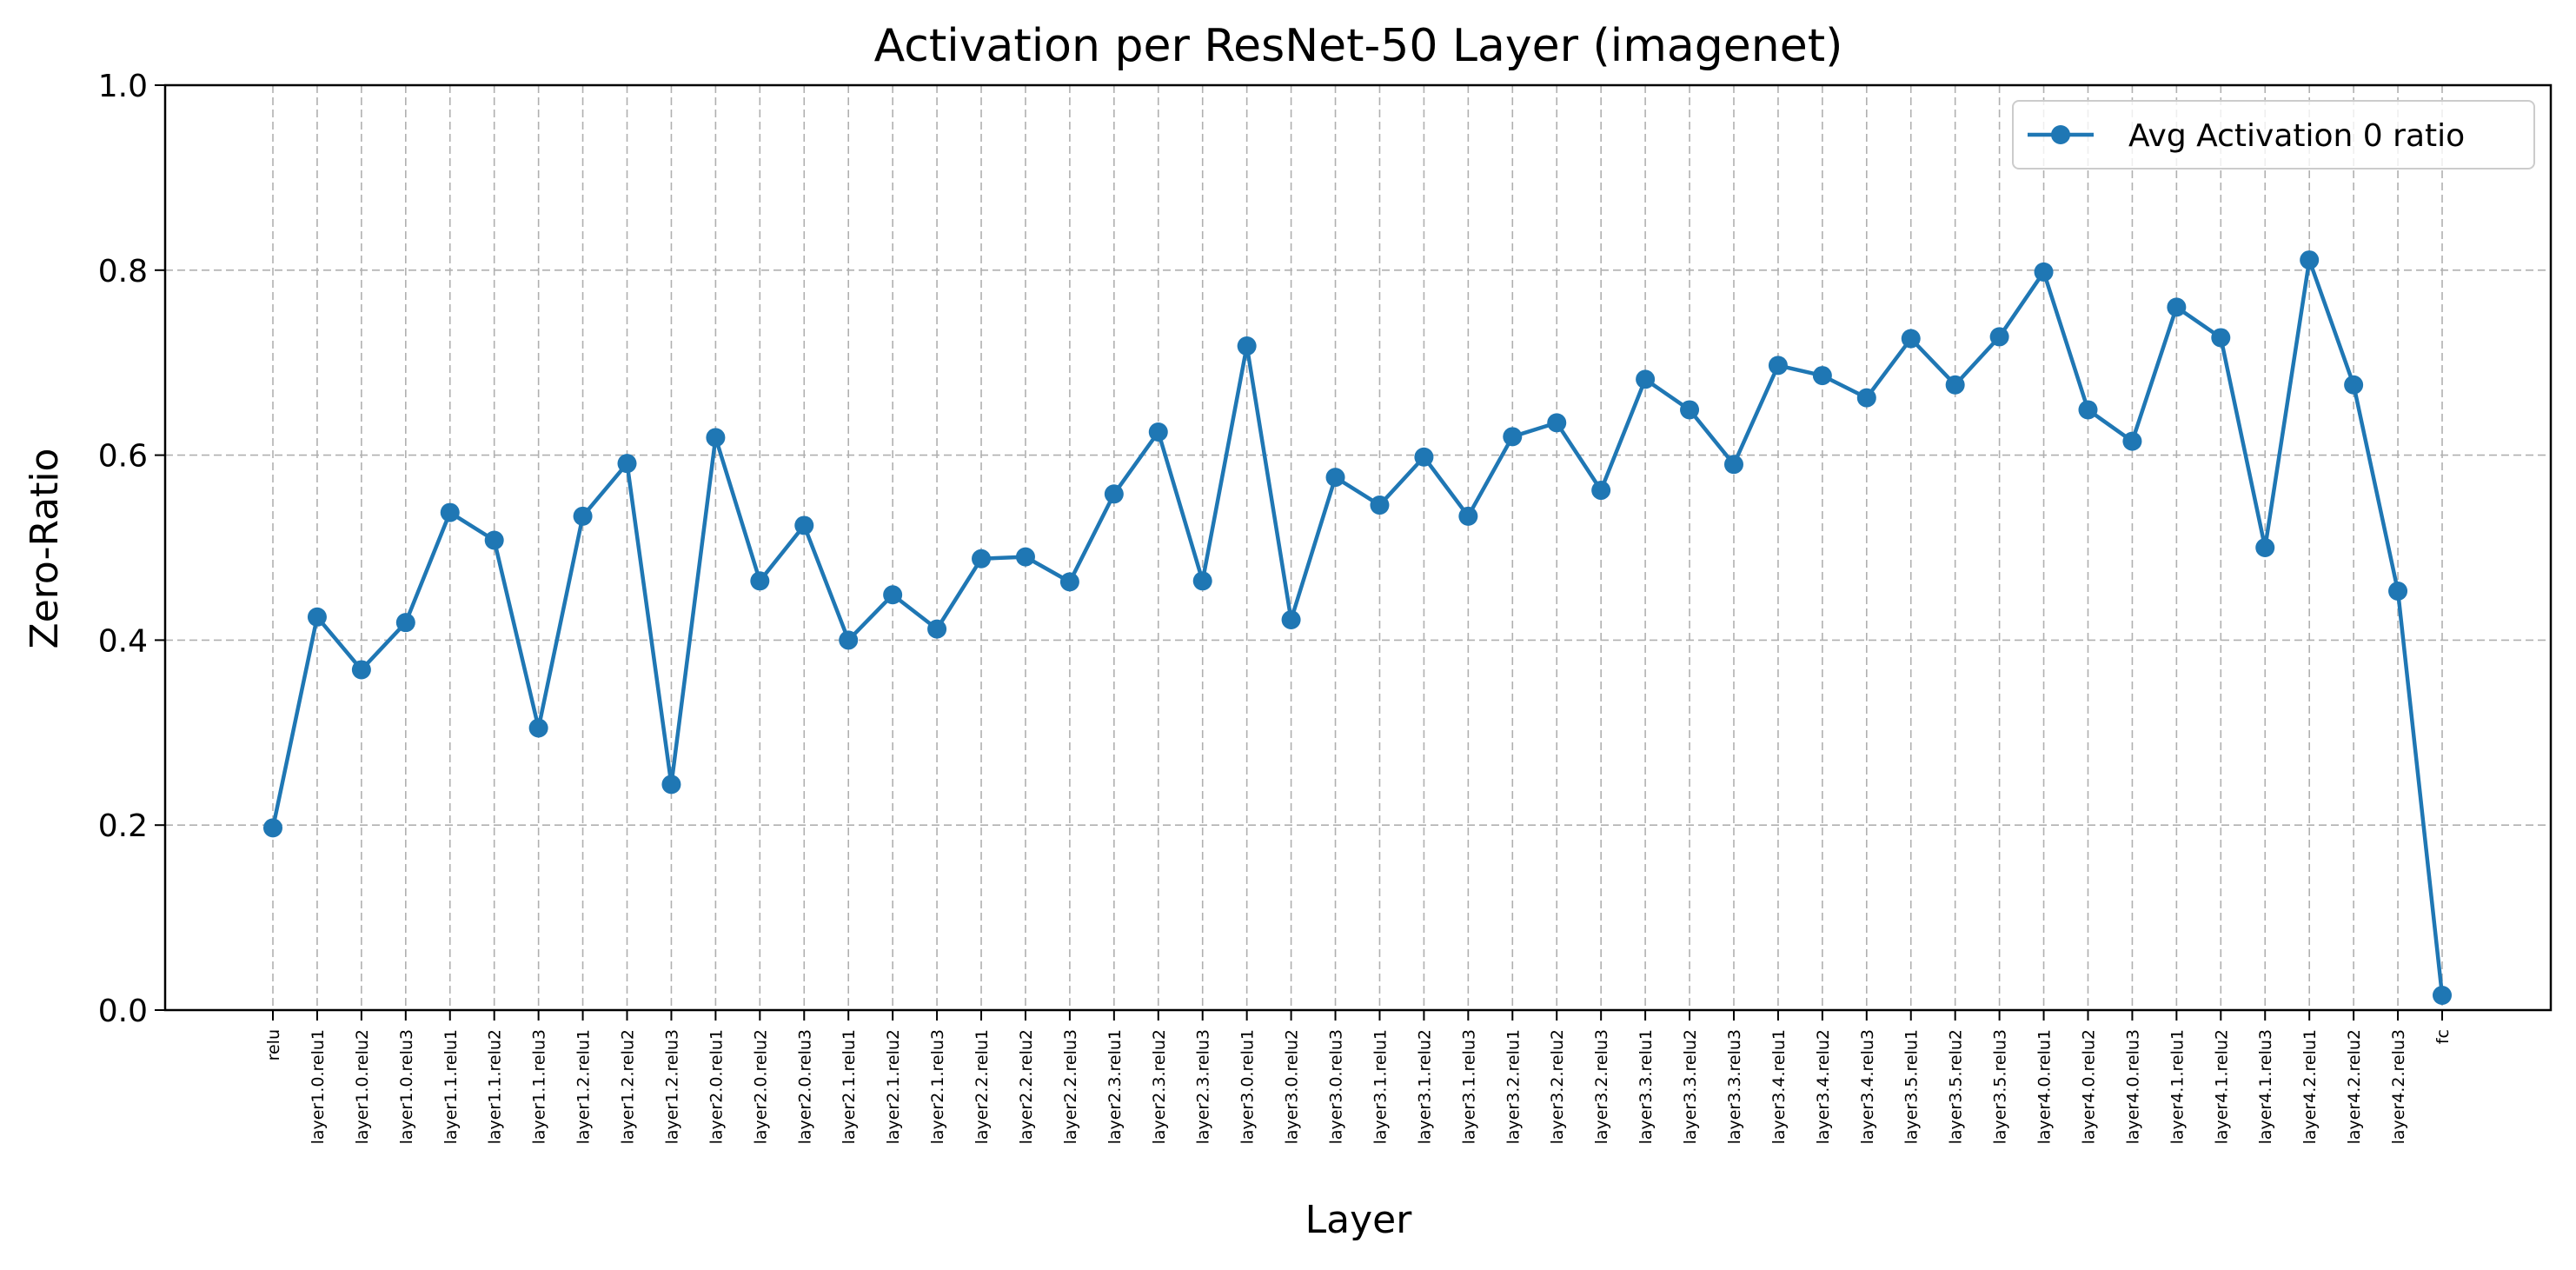  Describe the element at coordinates (1956, 1086) in the screenshot. I see `x-tick-label: layer3.5.relu2` at that location.